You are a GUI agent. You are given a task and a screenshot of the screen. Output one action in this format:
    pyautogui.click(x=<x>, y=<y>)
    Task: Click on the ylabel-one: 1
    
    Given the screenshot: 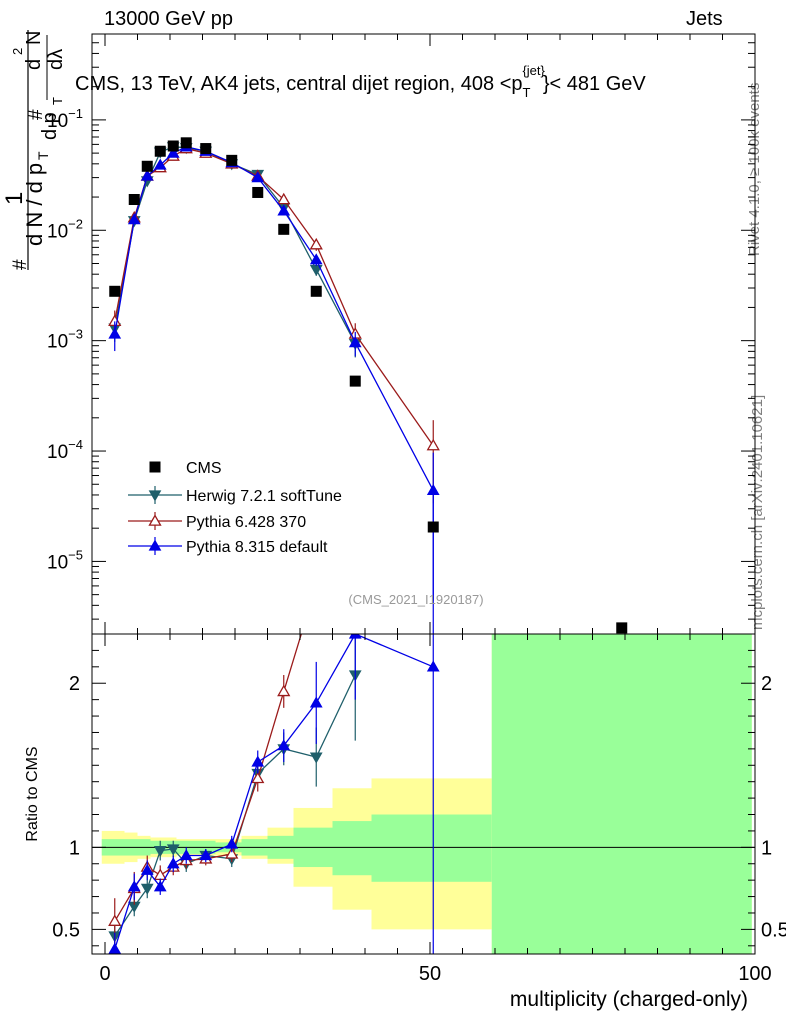 What is the action you would take?
    pyautogui.click(x=14, y=198)
    